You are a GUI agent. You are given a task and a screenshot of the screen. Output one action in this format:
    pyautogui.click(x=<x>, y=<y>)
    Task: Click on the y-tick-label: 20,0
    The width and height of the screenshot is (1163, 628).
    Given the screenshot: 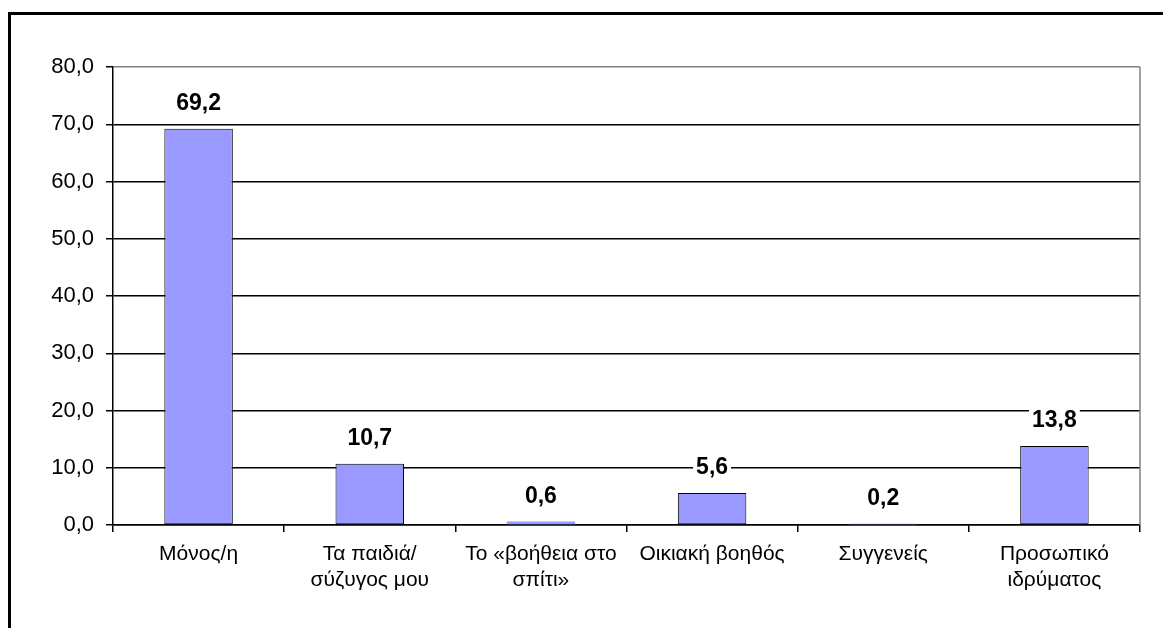 What is the action you would take?
    pyautogui.click(x=72, y=409)
    